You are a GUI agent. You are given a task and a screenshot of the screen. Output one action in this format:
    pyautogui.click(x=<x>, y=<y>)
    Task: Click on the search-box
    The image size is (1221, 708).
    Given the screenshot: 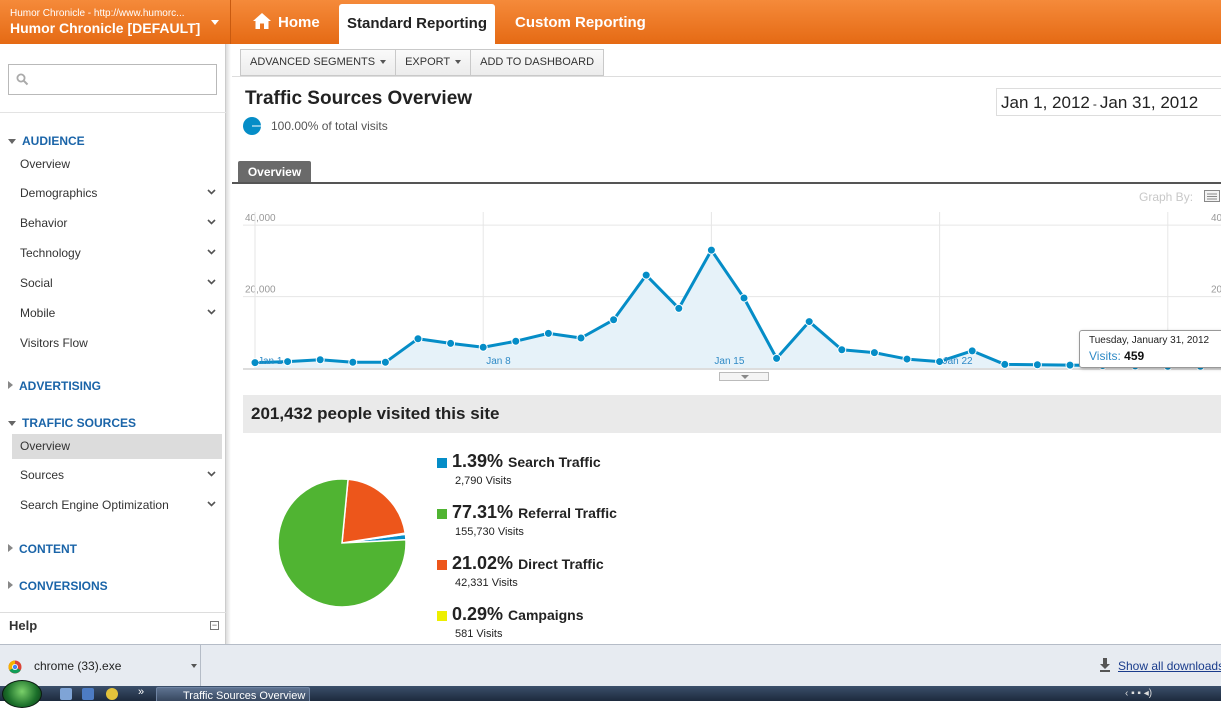 What is the action you would take?
    pyautogui.click(x=112, y=79)
    